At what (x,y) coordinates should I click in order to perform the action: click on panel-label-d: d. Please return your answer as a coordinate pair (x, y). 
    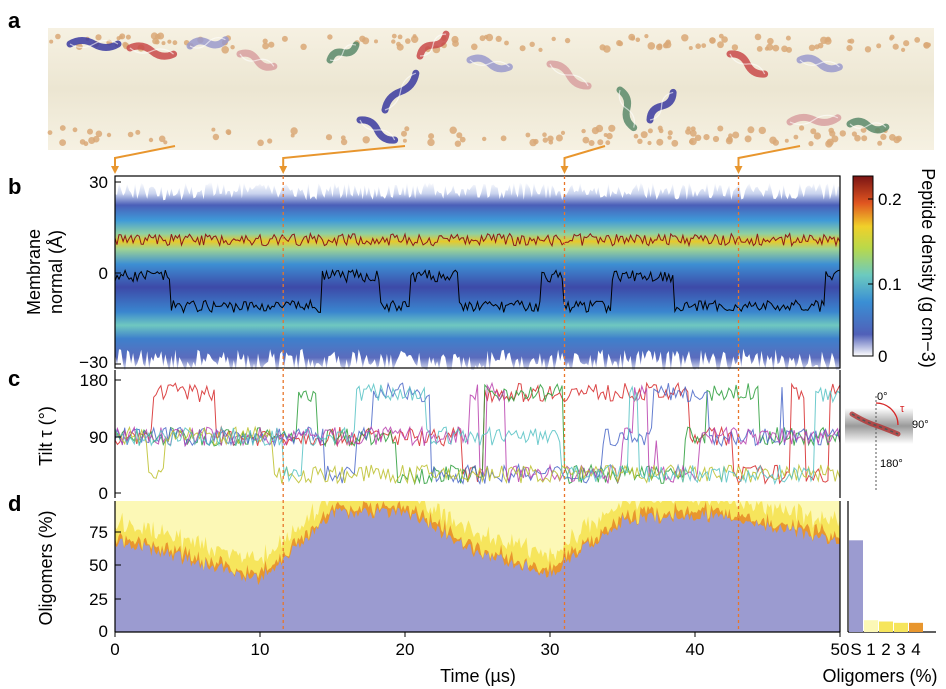
    Looking at the image, I should click on (14, 503).